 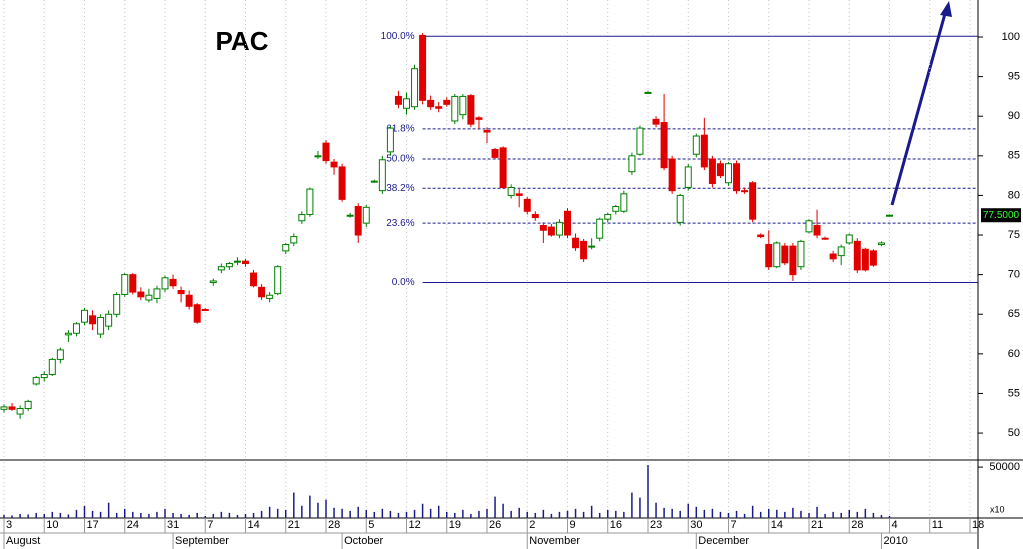 I want to click on x-tick-label: 4, so click(x=895, y=525).